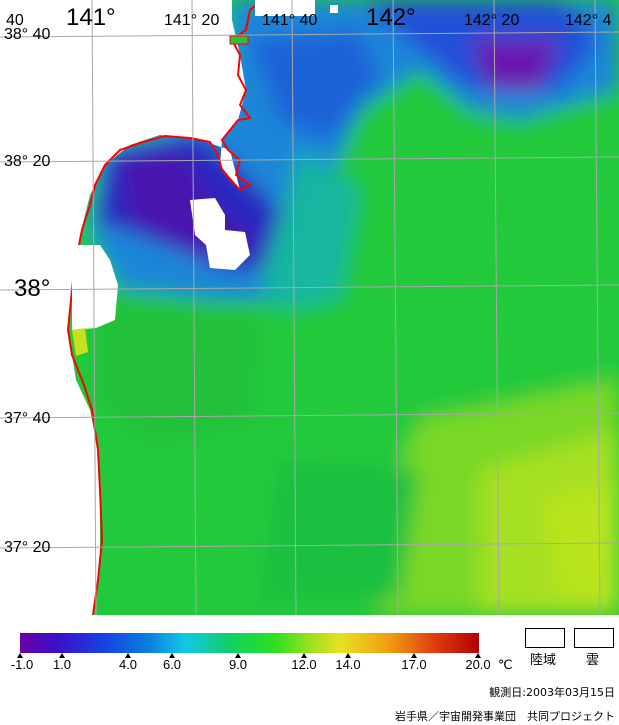 This screenshot has height=725, width=619. What do you see at coordinates (32, 288) in the screenshot?
I see `latitude-label-38: 38°` at bounding box center [32, 288].